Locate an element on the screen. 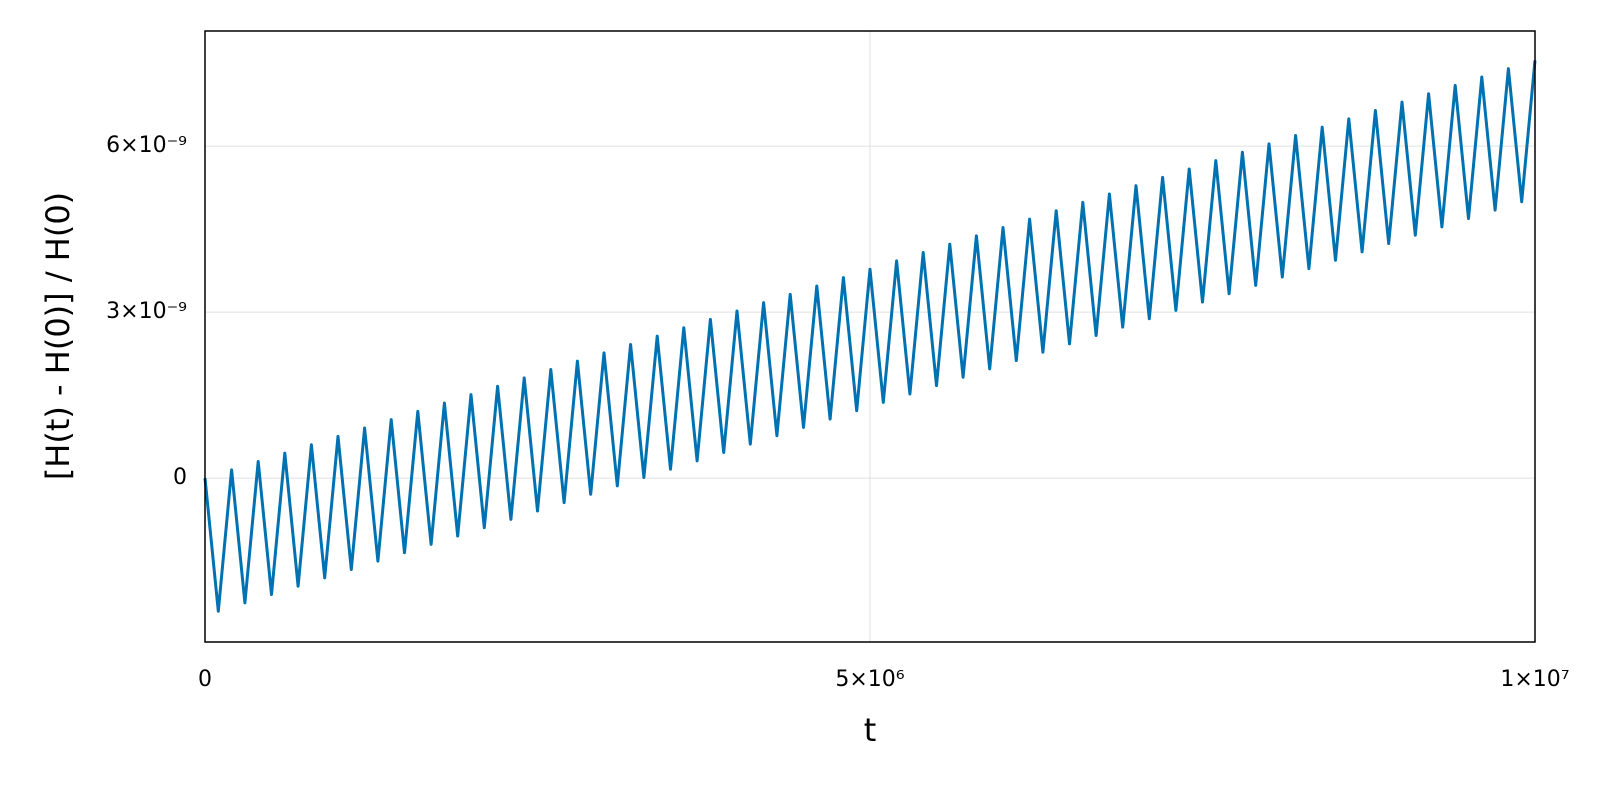 The image size is (1600, 800). y-tick-label: 3×10⁻⁹ is located at coordinates (146, 311).